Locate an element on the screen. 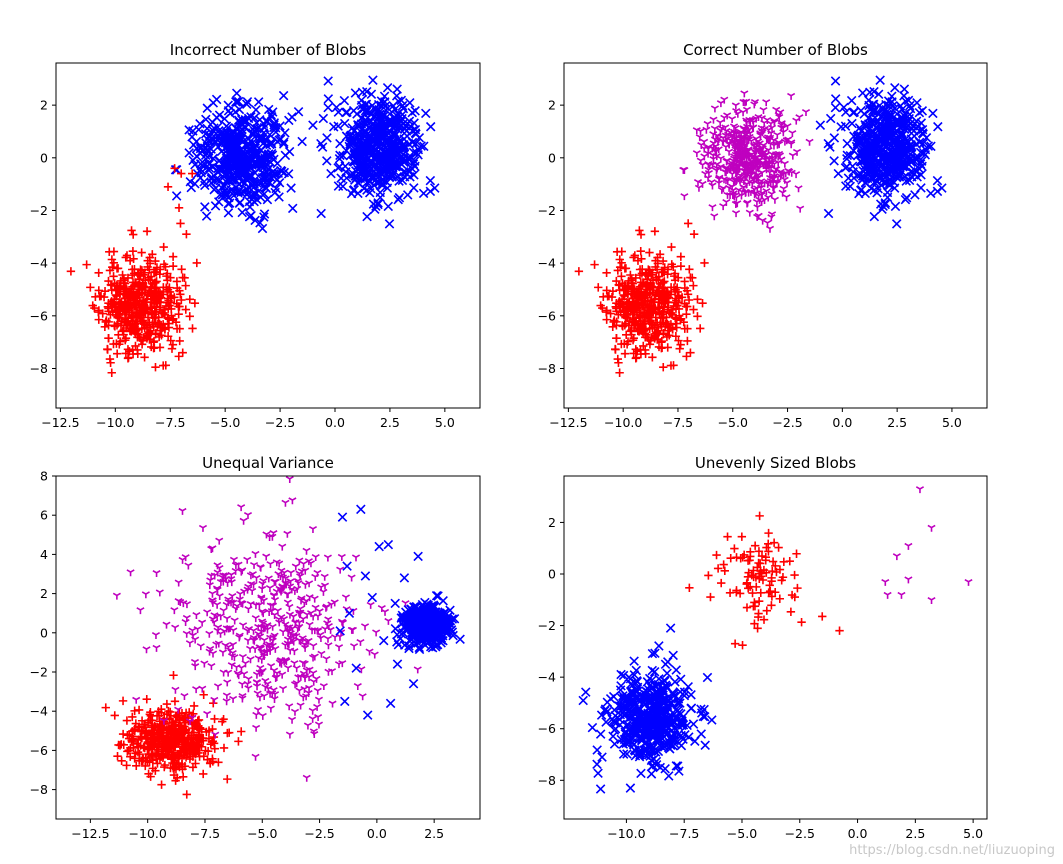 This screenshot has height=864, width=1063. x-tick-label: −12.5 is located at coordinates (60, 422).